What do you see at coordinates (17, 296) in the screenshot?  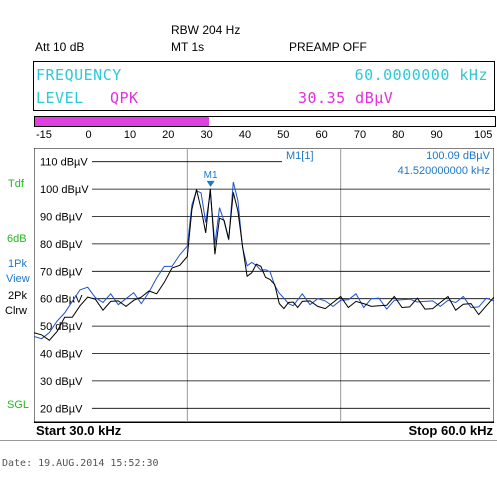 I see `trace2-detector: 2Pk` at bounding box center [17, 296].